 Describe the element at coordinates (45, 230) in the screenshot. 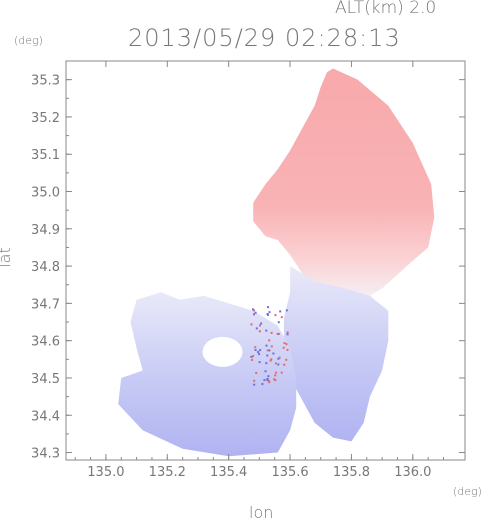

I see `y-tick-label: 34.9` at that location.